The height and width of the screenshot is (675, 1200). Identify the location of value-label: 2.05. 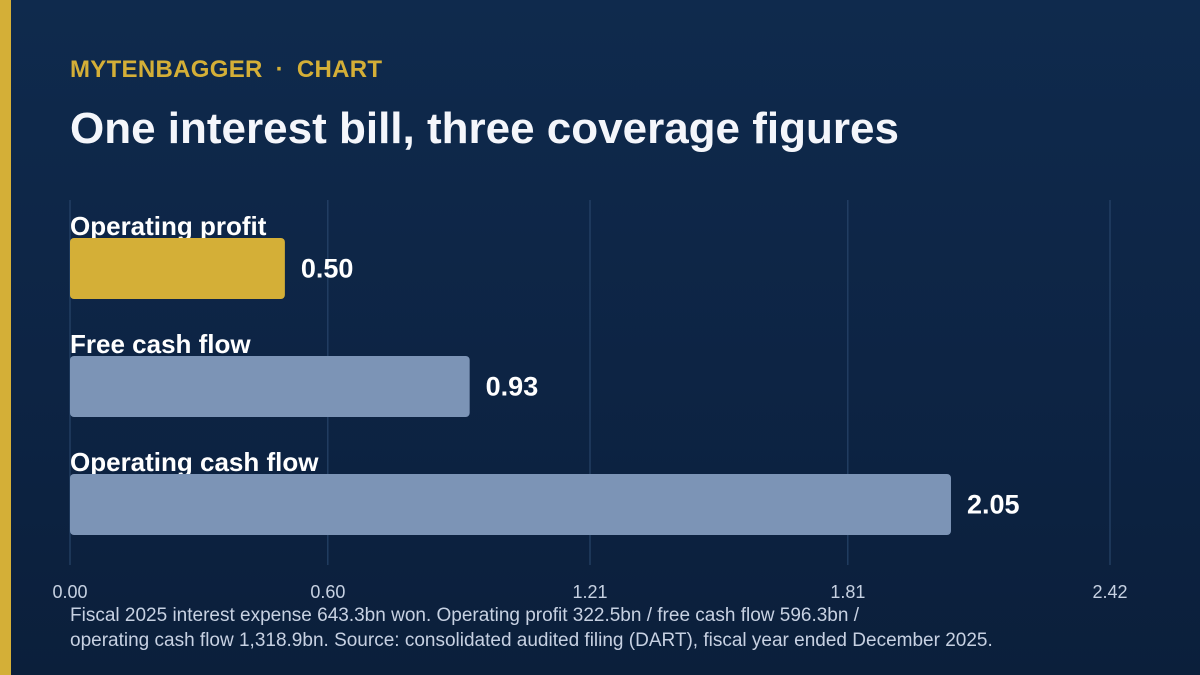
(993, 505).